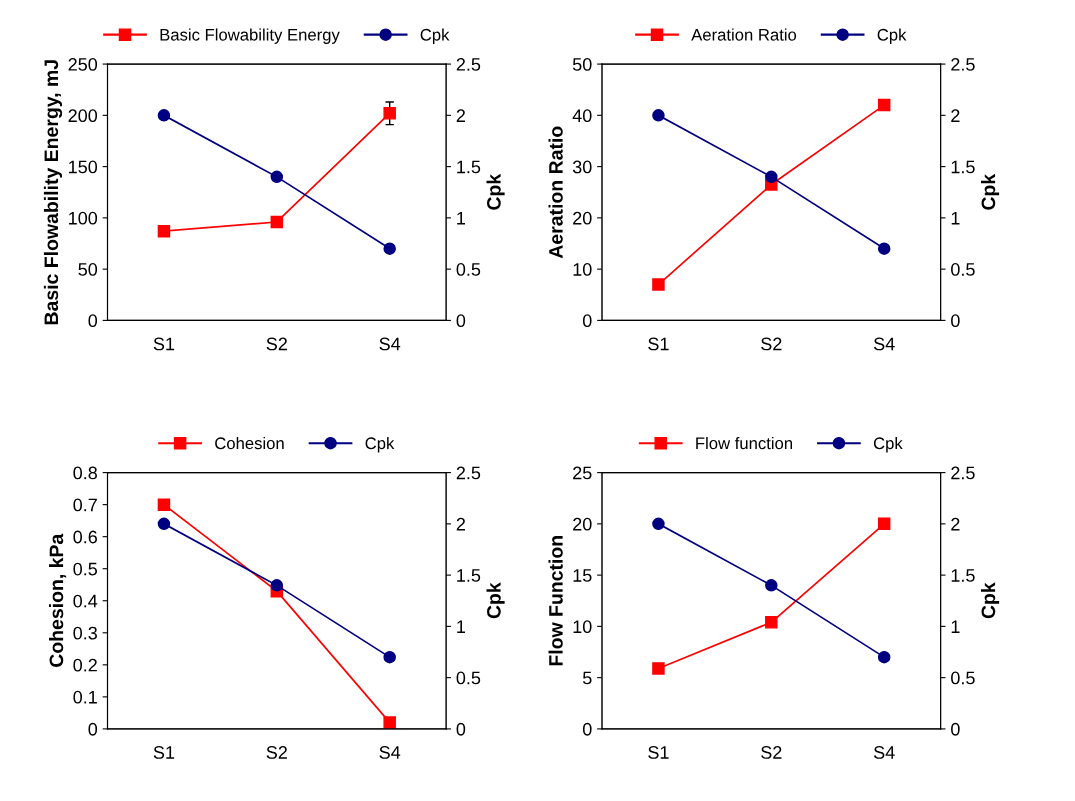 Image resolution: width=1075 pixels, height=801 pixels. I want to click on y-axis-title: Aeration Ratio, so click(555, 192).